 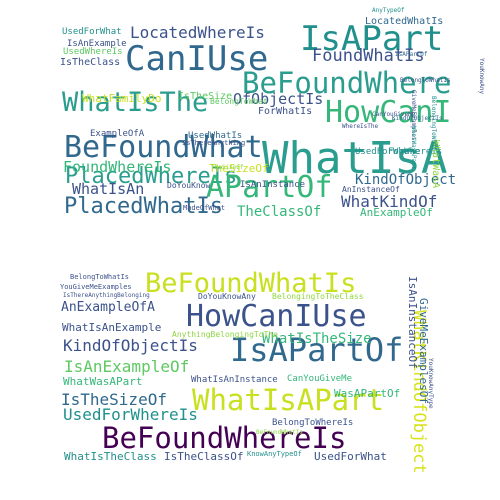 I want to click on bottom-word: UsedForWhereIs, so click(x=130, y=414).